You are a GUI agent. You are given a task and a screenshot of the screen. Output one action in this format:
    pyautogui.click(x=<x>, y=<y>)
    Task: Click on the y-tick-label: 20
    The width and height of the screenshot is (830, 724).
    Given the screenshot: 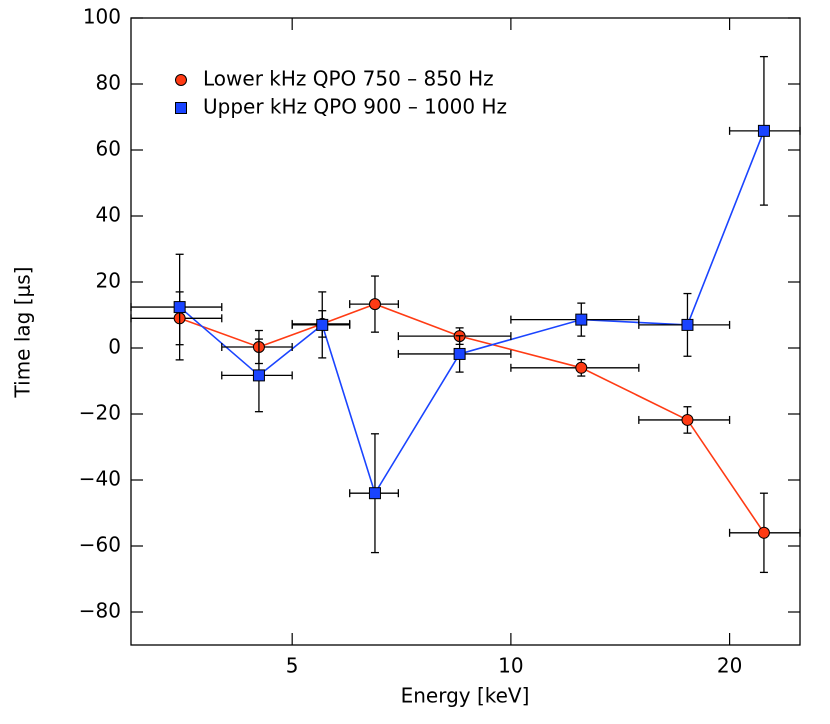 What is the action you would take?
    pyautogui.click(x=108, y=281)
    